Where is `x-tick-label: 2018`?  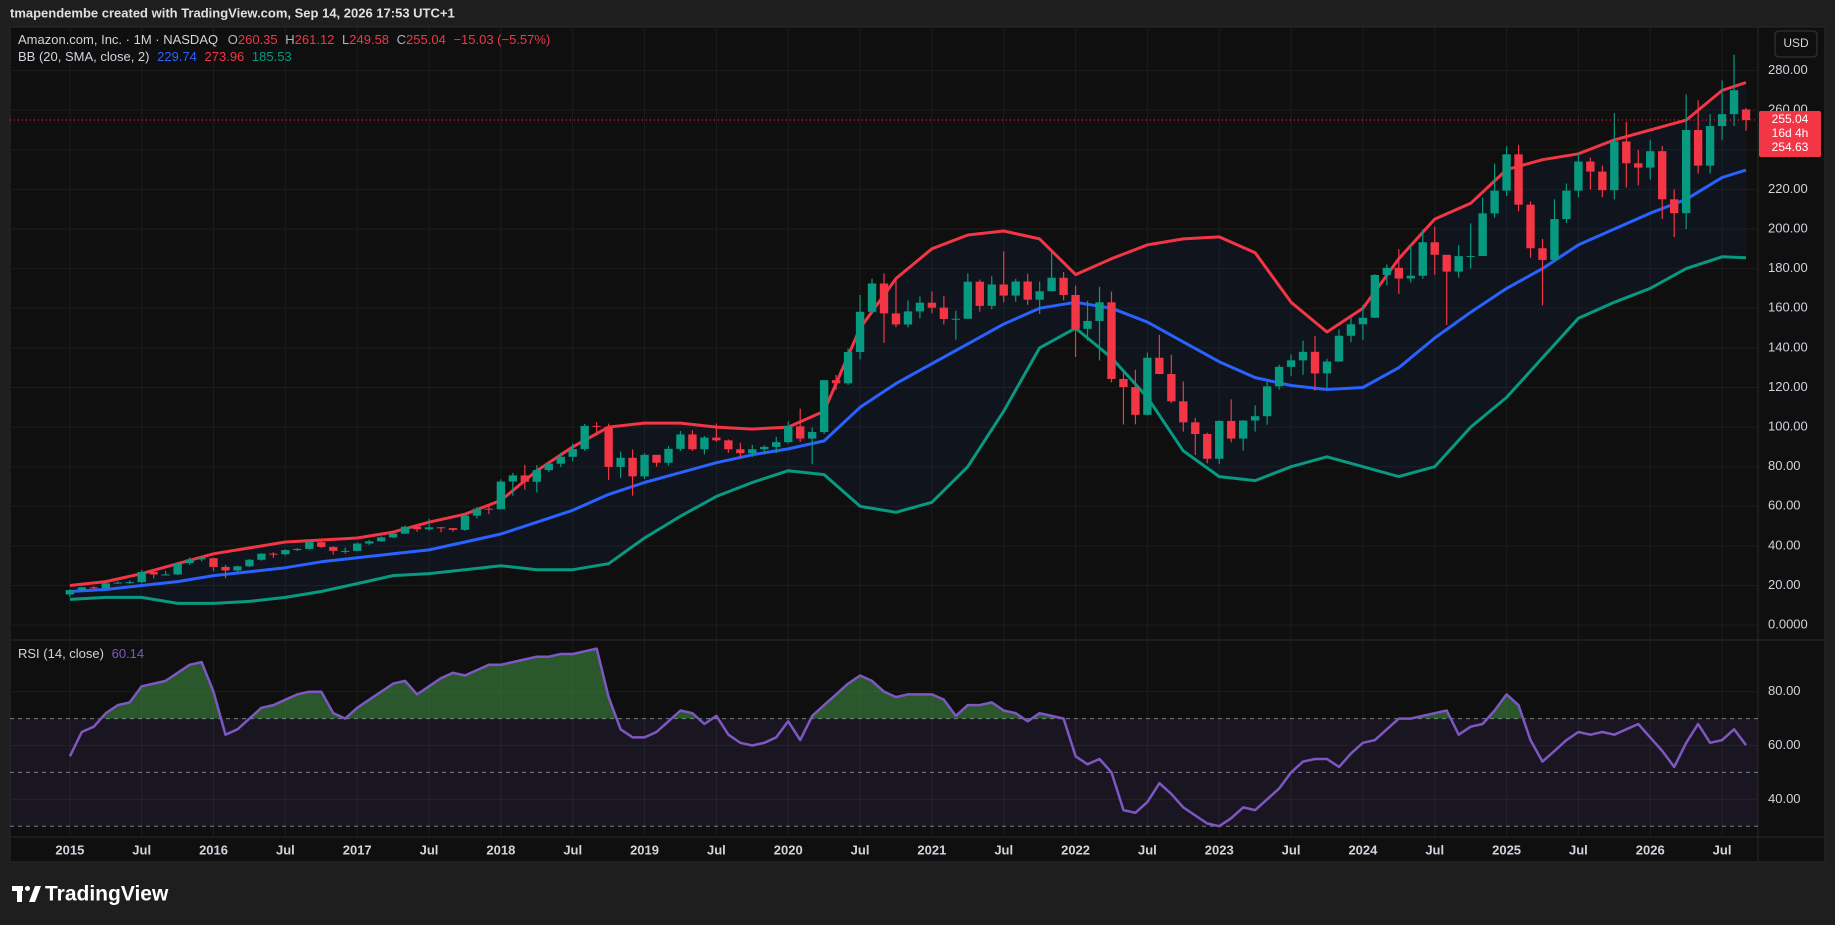 x-tick-label: 2018 is located at coordinates (500, 849).